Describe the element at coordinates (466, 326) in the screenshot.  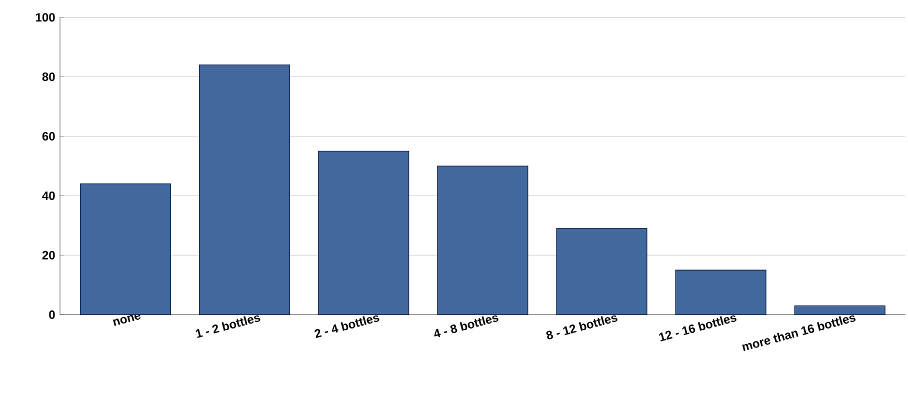
I see `x-tick-label: 4 - 8 bottles` at that location.